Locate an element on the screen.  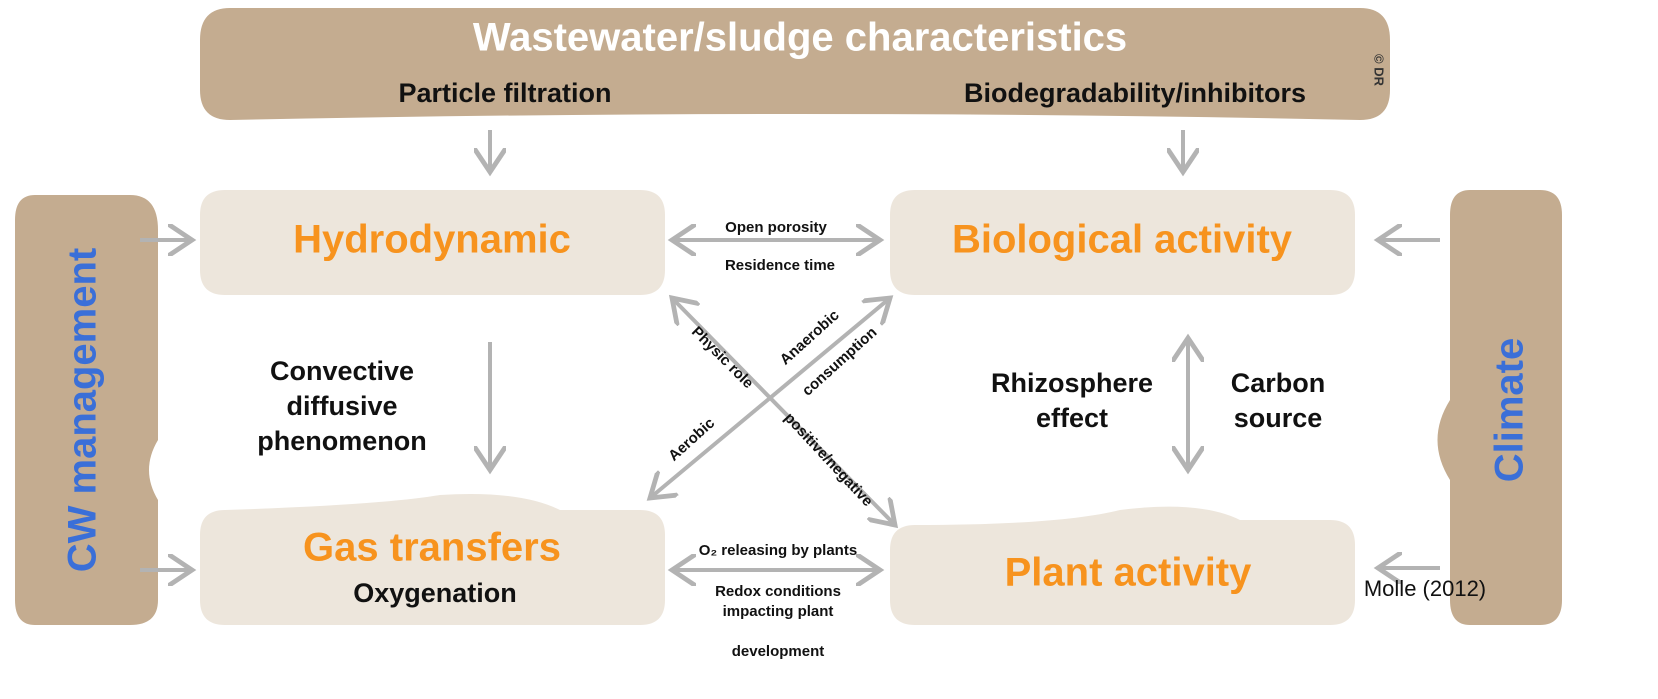
link-label: Carbon is located at coordinates (1278, 383).